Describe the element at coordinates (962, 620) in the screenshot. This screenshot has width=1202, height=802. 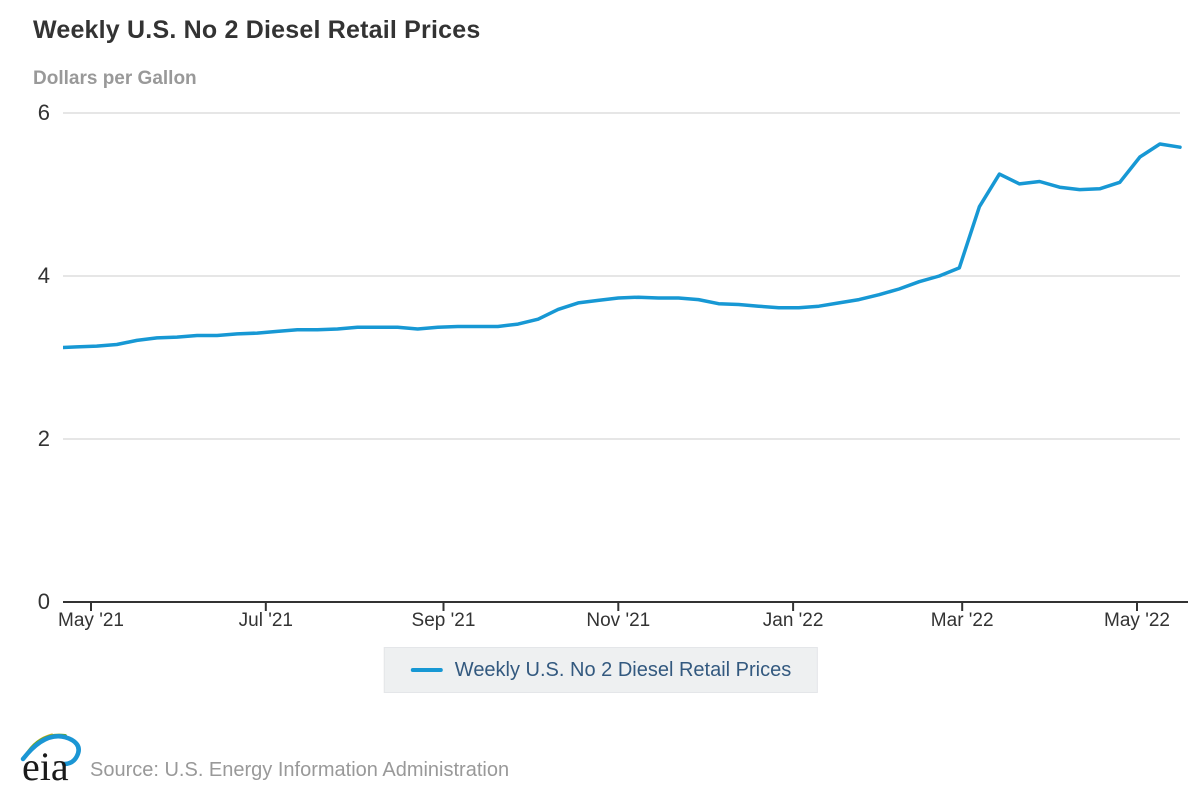
I see `x-axis-tick-label: Mar '22` at that location.